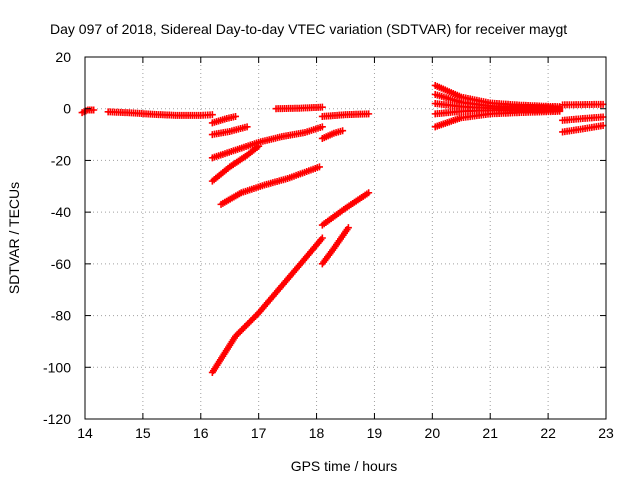 The image size is (640, 485). Describe the element at coordinates (143, 433) in the screenshot. I see `x-tick-label: 15` at that location.